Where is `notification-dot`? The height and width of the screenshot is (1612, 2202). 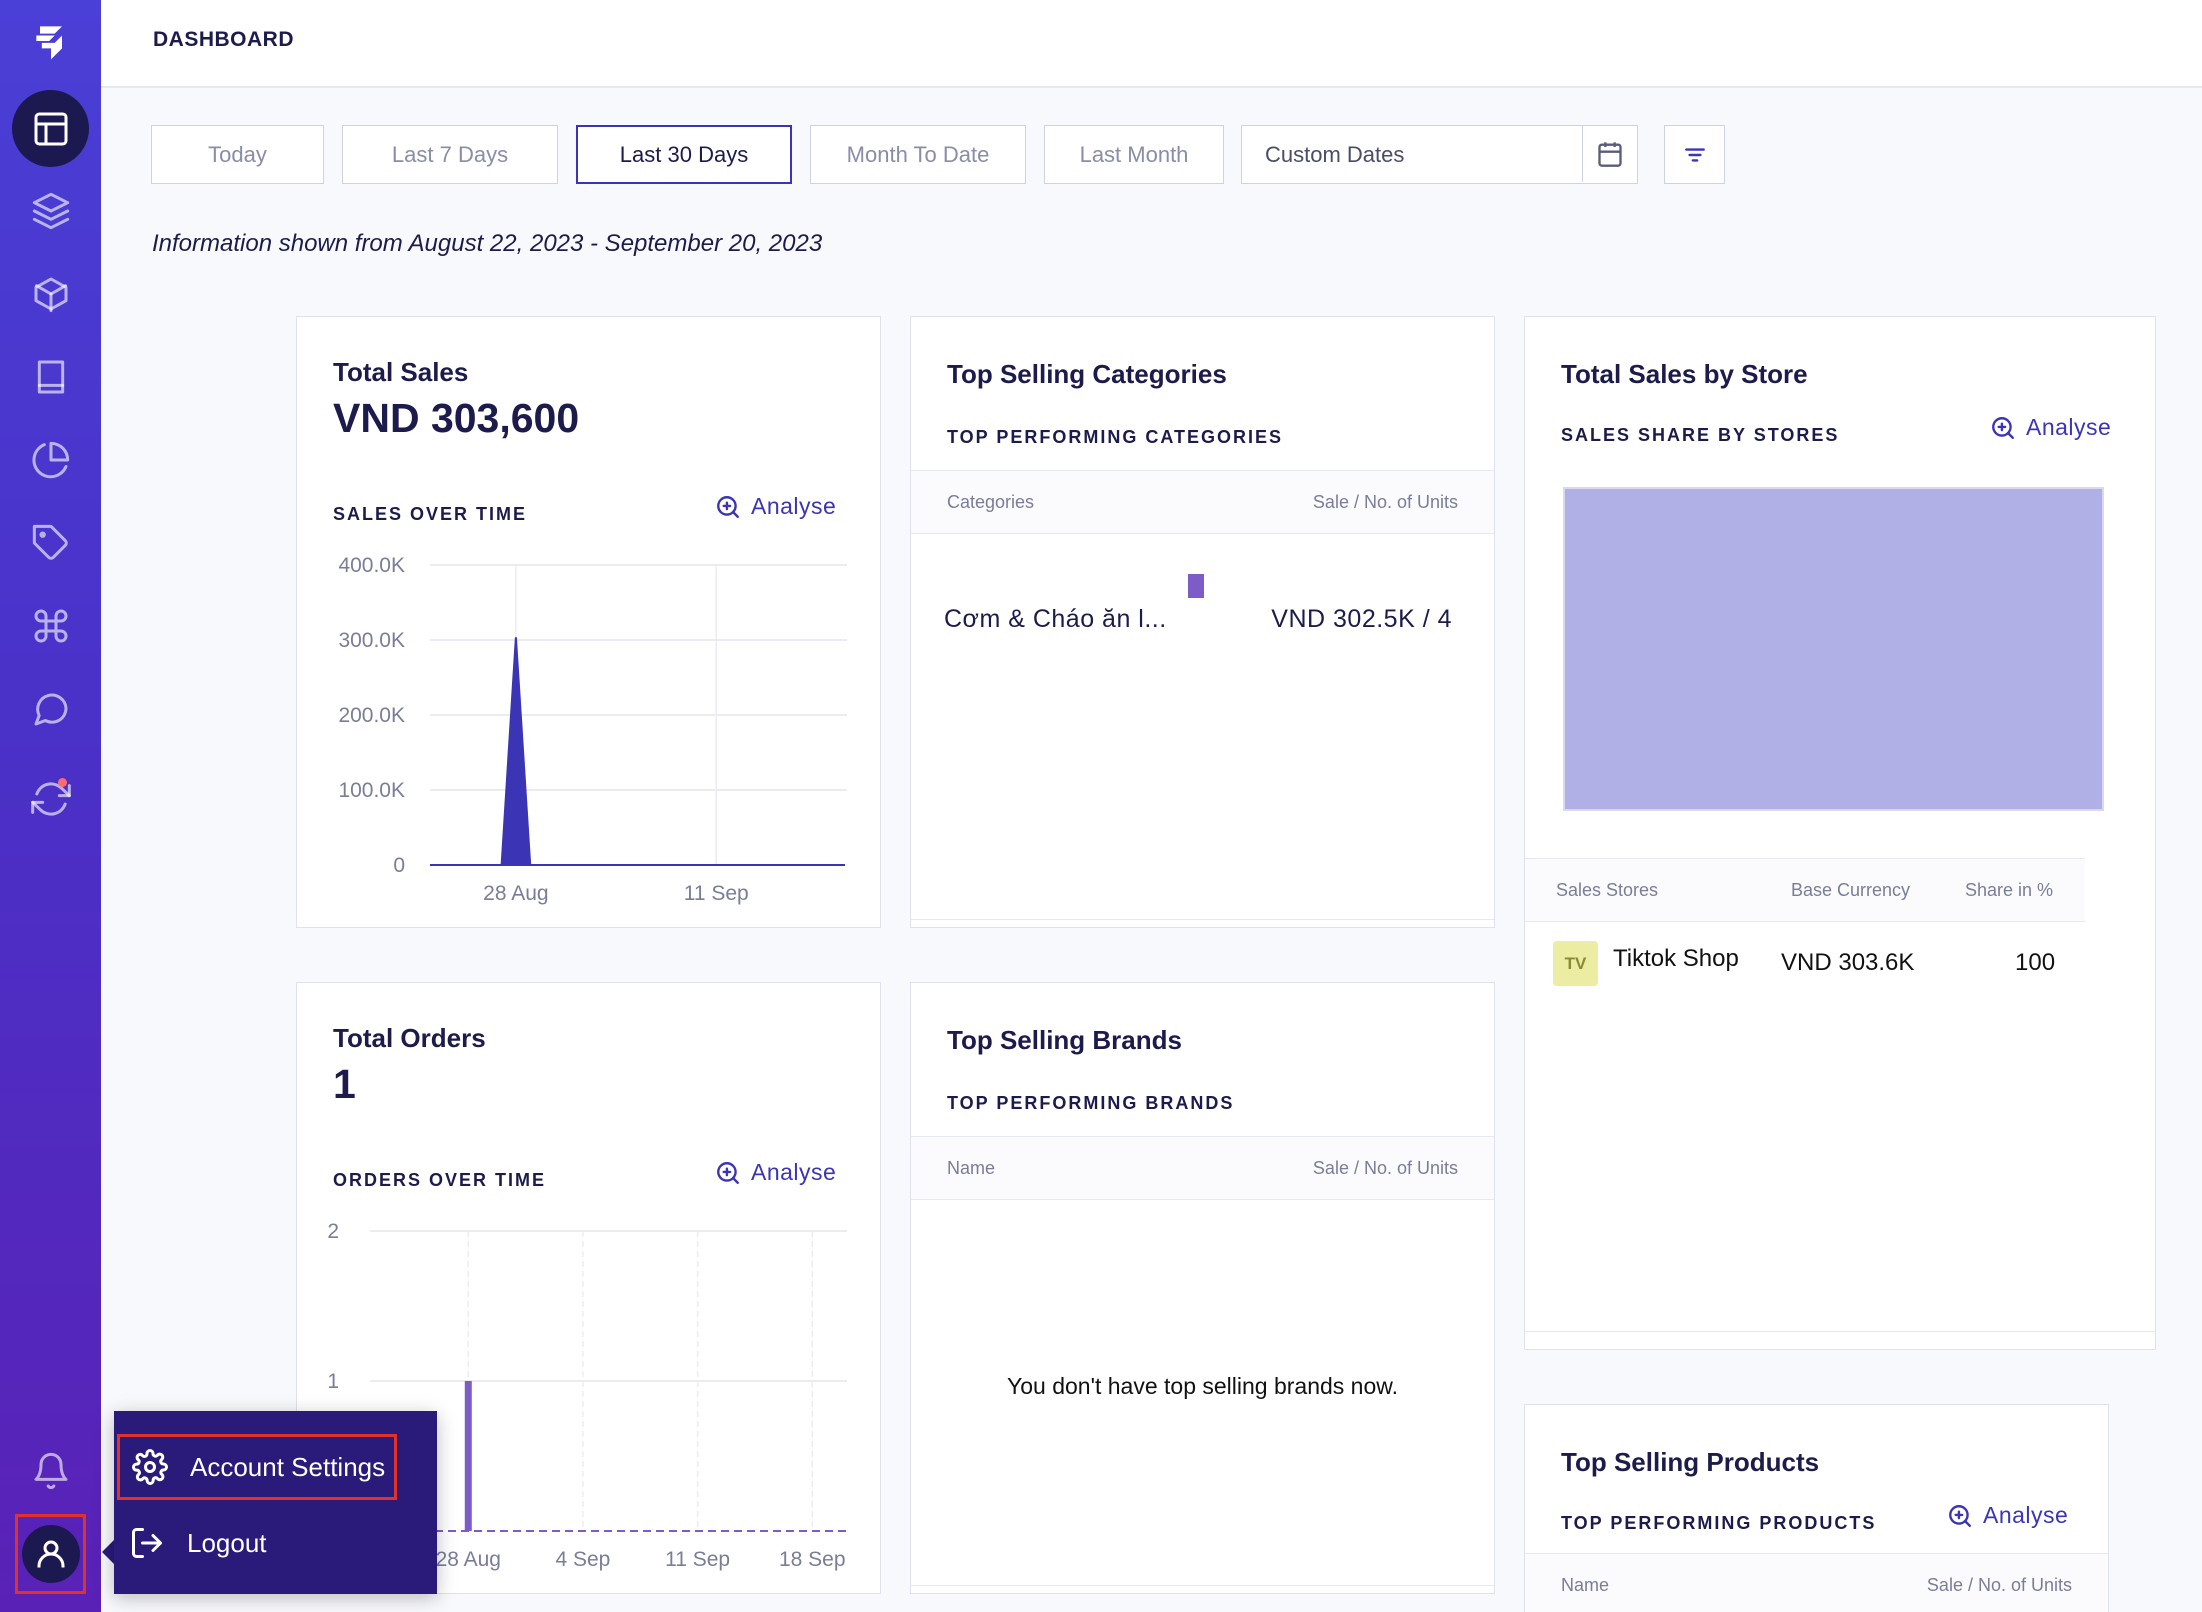
notification-dot is located at coordinates (62, 782).